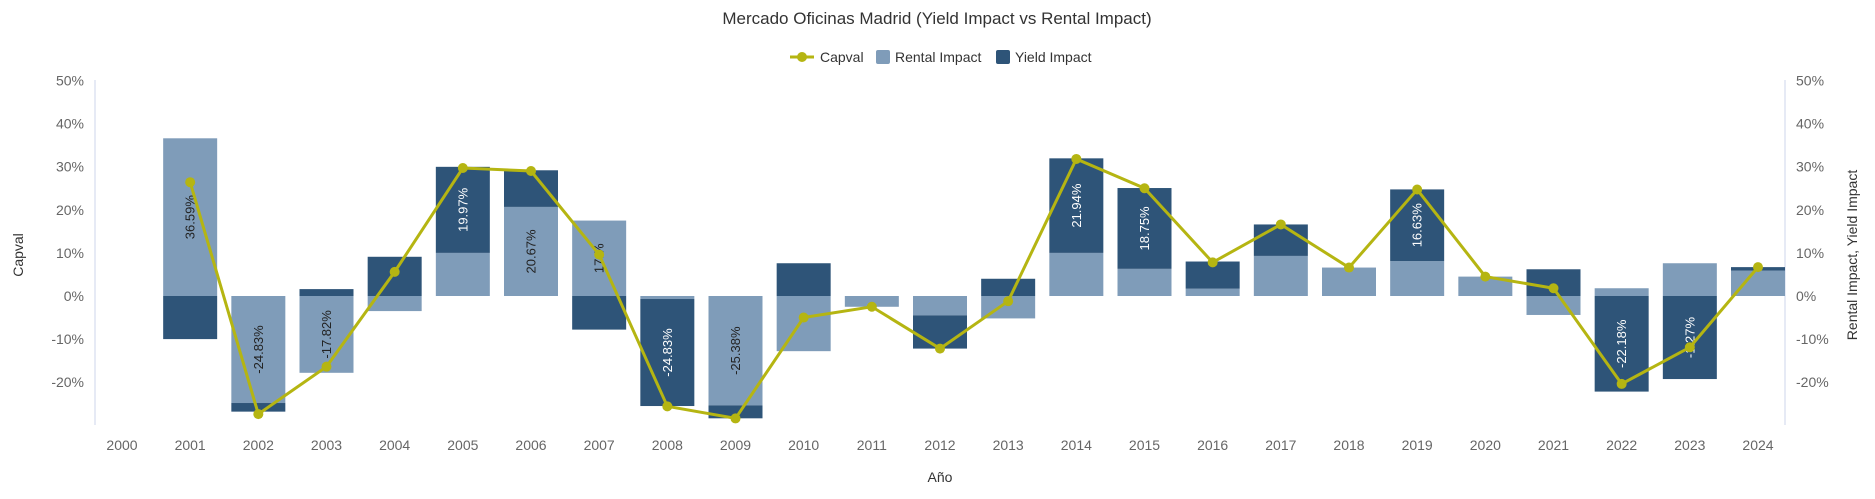  I want to click on x-axis-title: Año, so click(940, 477).